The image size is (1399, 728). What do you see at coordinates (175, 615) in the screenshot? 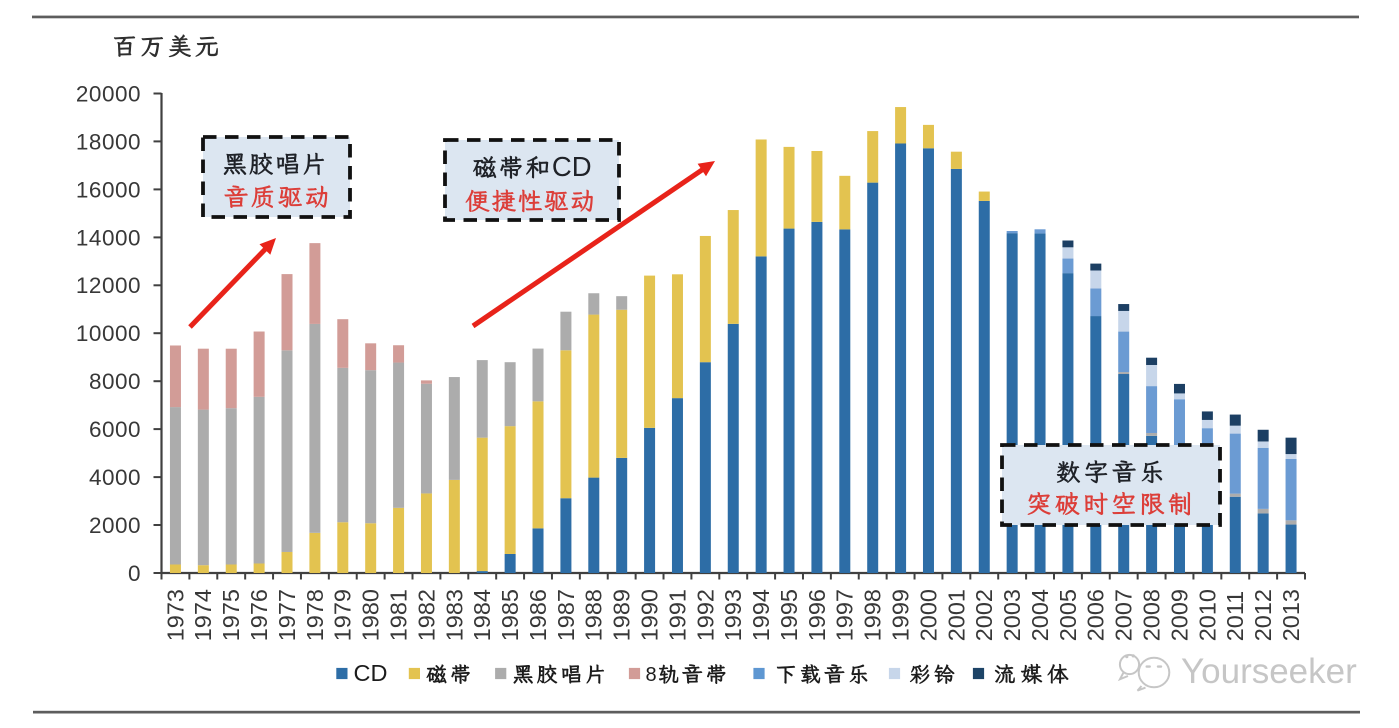
I see `svg-text: 1973` at bounding box center [175, 615].